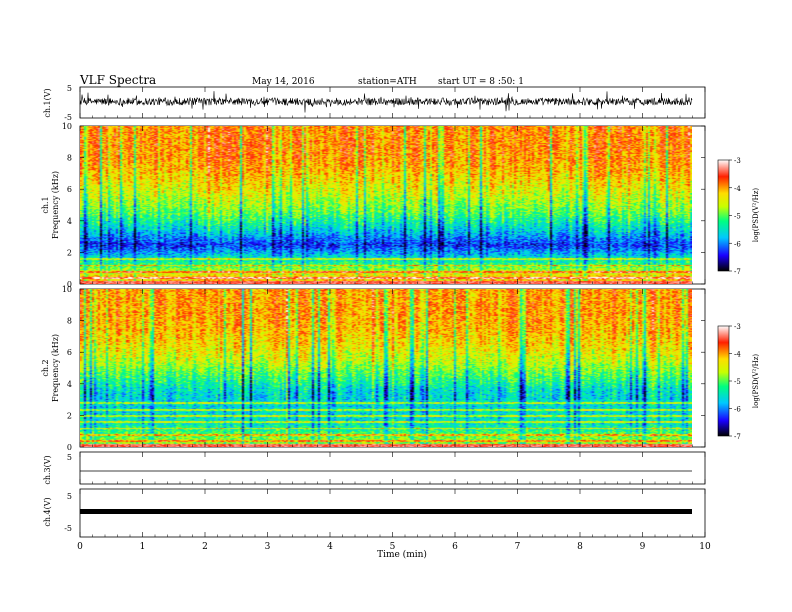 Image resolution: width=792 pixels, height=612 pixels. I want to click on figure-title: VLF Spectra, so click(117, 80).